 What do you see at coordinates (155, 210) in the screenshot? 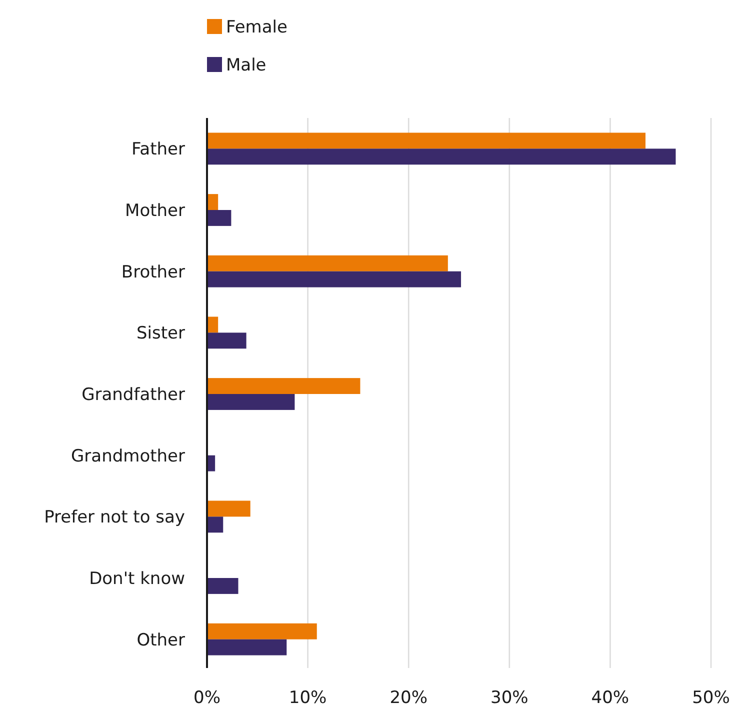
I see `y-tick-label: Mother` at bounding box center [155, 210].